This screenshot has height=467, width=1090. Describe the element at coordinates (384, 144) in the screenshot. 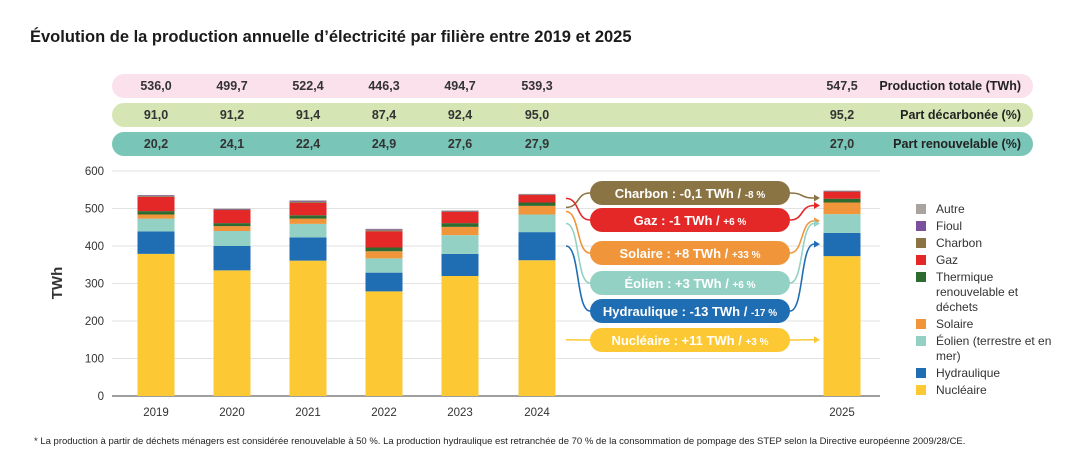

I see `band-value: 24,9` at that location.